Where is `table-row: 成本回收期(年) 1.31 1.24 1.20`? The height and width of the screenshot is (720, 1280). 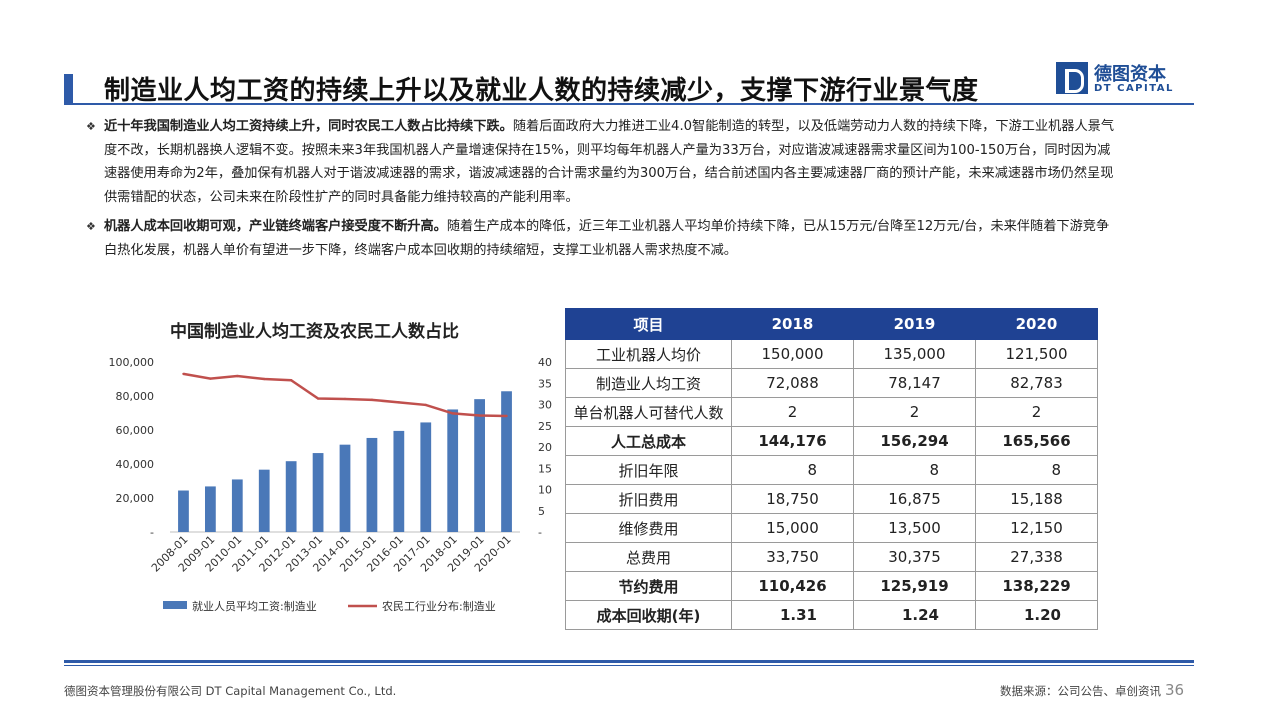 table-row: 成本回收期(年) 1.31 1.24 1.20 is located at coordinates (831, 615).